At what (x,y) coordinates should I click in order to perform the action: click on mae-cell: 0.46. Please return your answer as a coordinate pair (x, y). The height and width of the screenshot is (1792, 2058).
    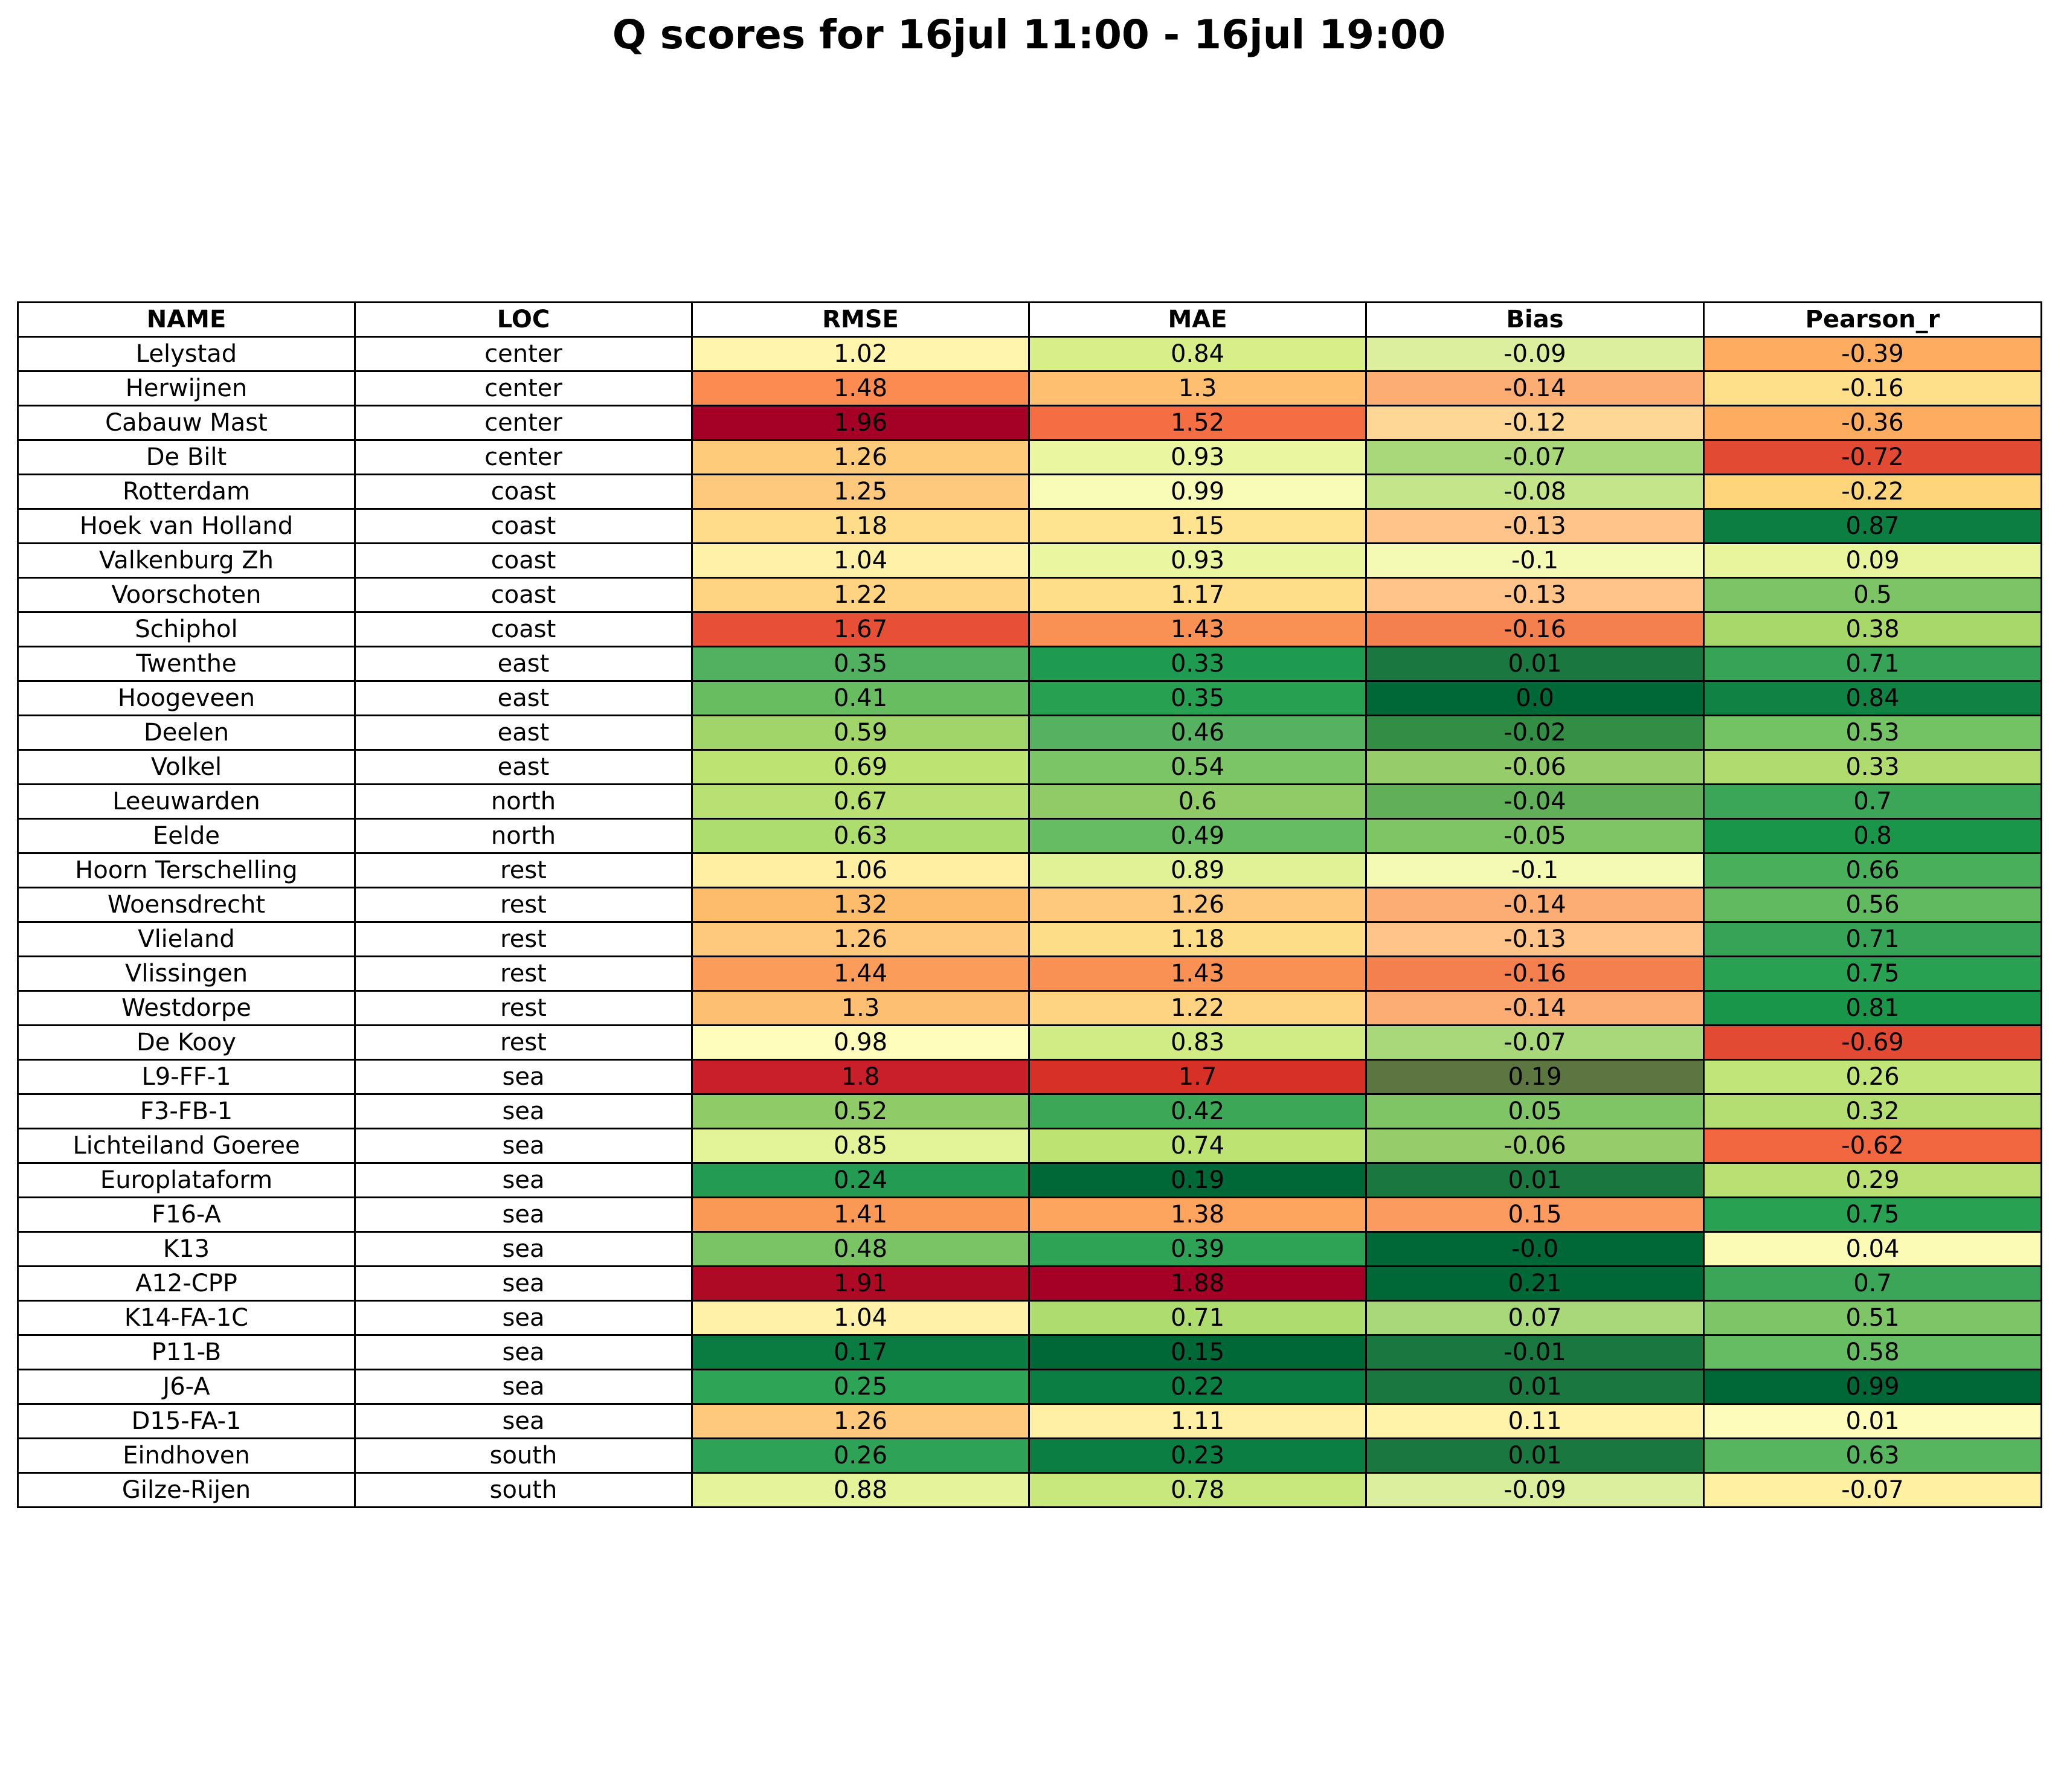
    Looking at the image, I should click on (1197, 733).